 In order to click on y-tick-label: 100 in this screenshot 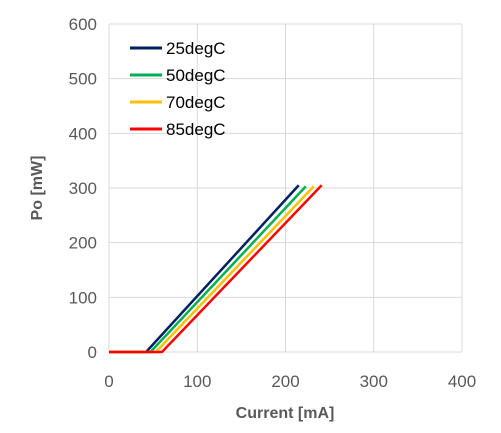, I will do `click(83, 297)`.